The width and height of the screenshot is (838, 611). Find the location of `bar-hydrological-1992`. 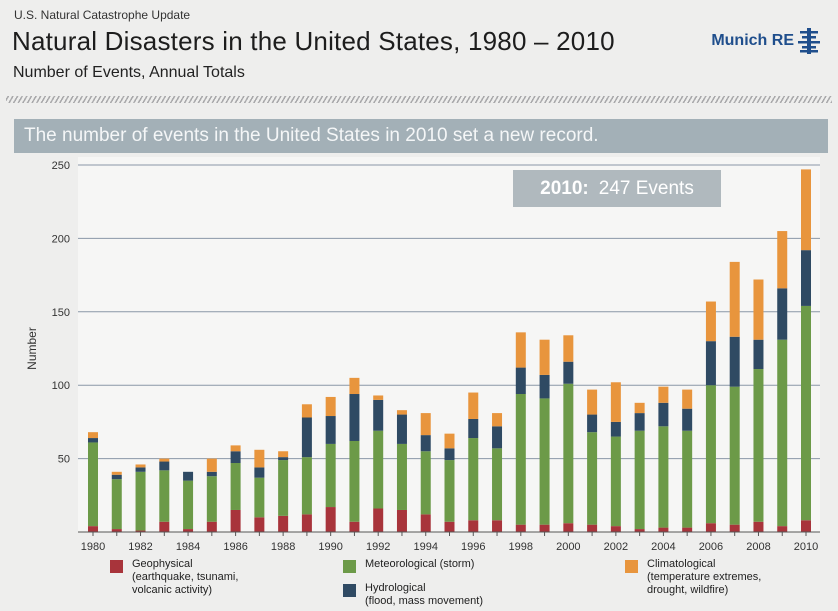

bar-hydrological-1992 is located at coordinates (378, 415).